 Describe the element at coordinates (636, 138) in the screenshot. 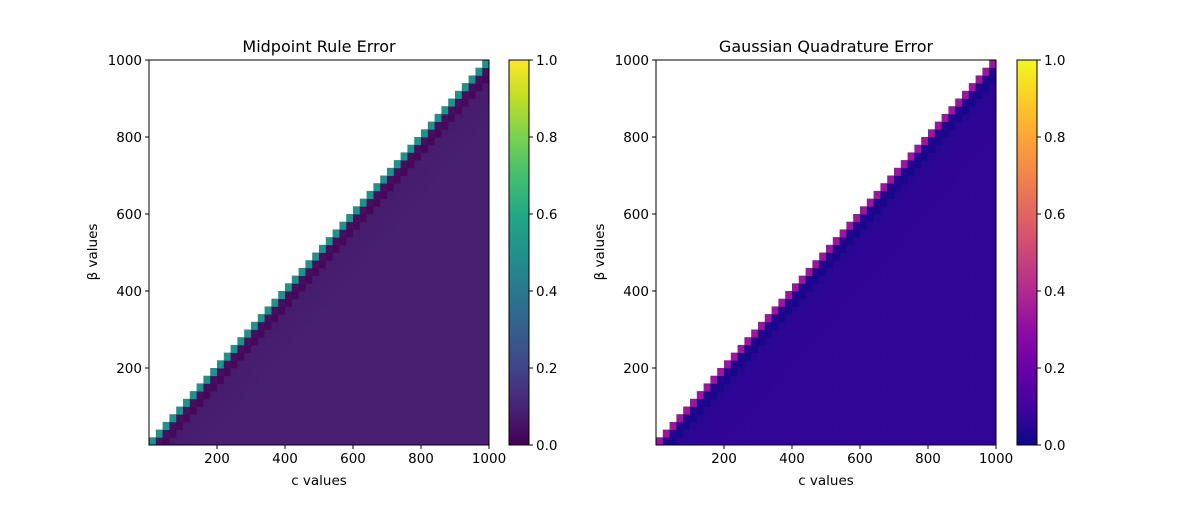

I see `y-tick-label: 800` at that location.